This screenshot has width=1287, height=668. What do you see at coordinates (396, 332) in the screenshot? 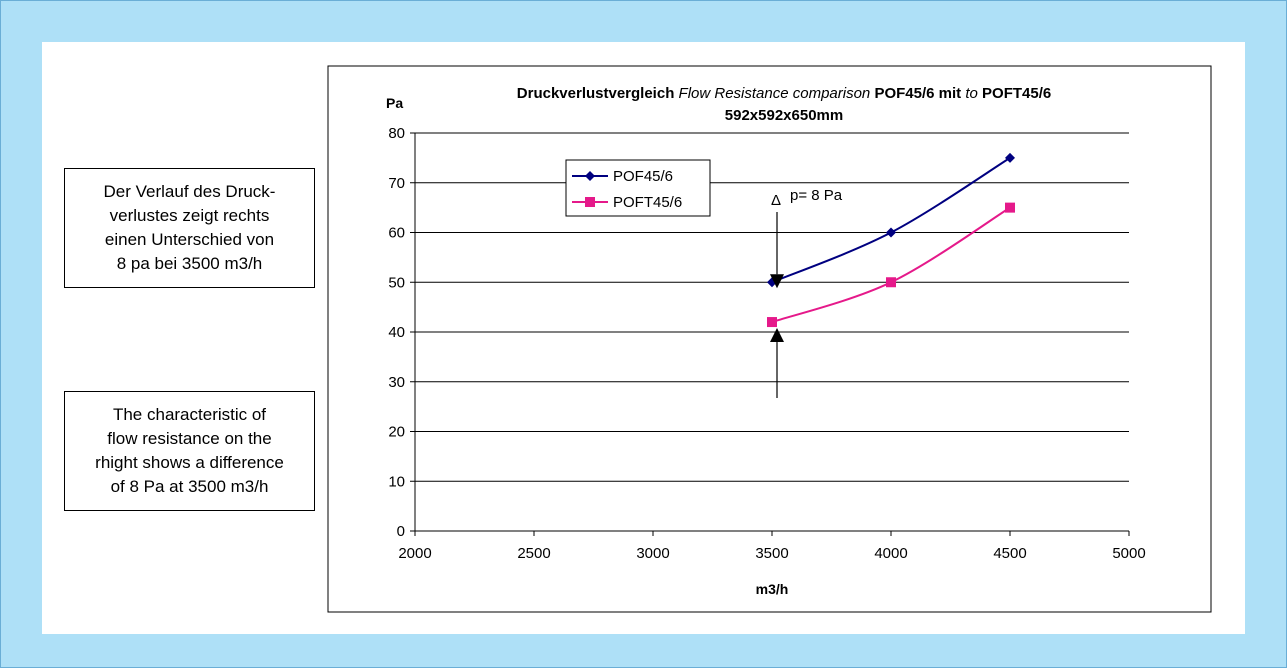
I see `y-tick-label: 40` at bounding box center [396, 332].